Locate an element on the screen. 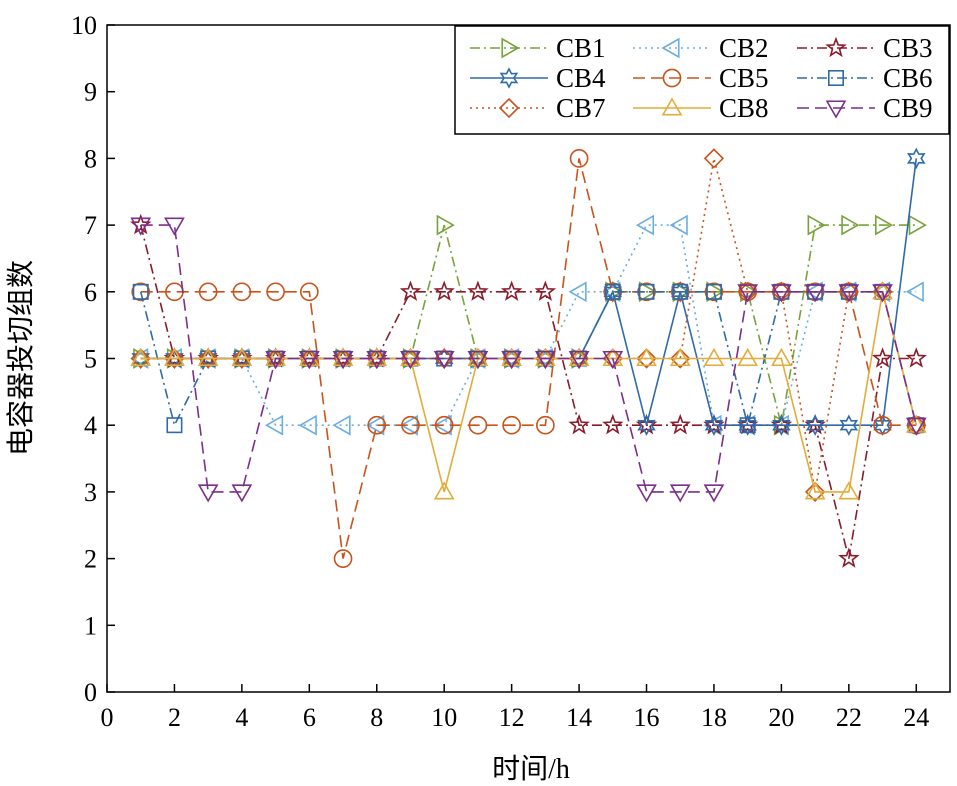 This screenshot has width=957, height=786. x-tick-label: 4 is located at coordinates (241, 717).